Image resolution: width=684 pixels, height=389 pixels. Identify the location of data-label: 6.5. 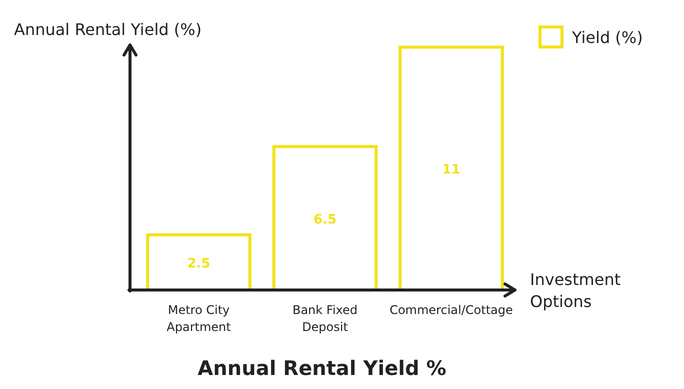
(325, 220).